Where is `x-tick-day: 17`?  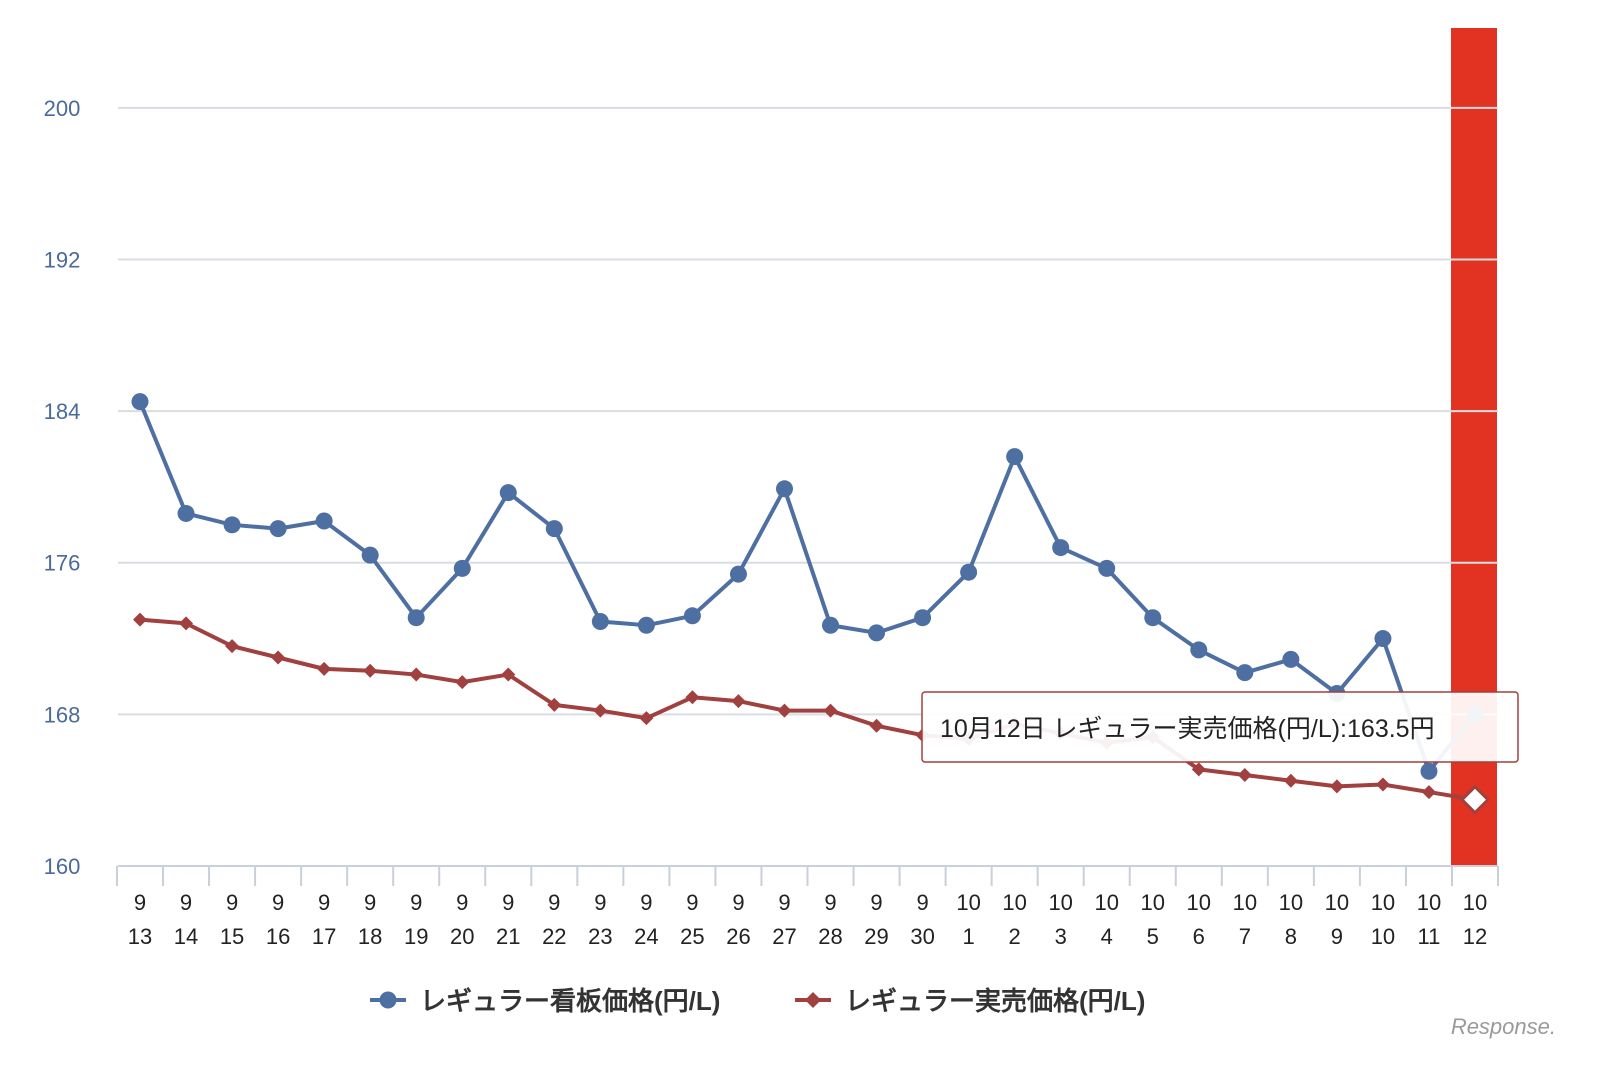
x-tick-day: 17 is located at coordinates (324, 936).